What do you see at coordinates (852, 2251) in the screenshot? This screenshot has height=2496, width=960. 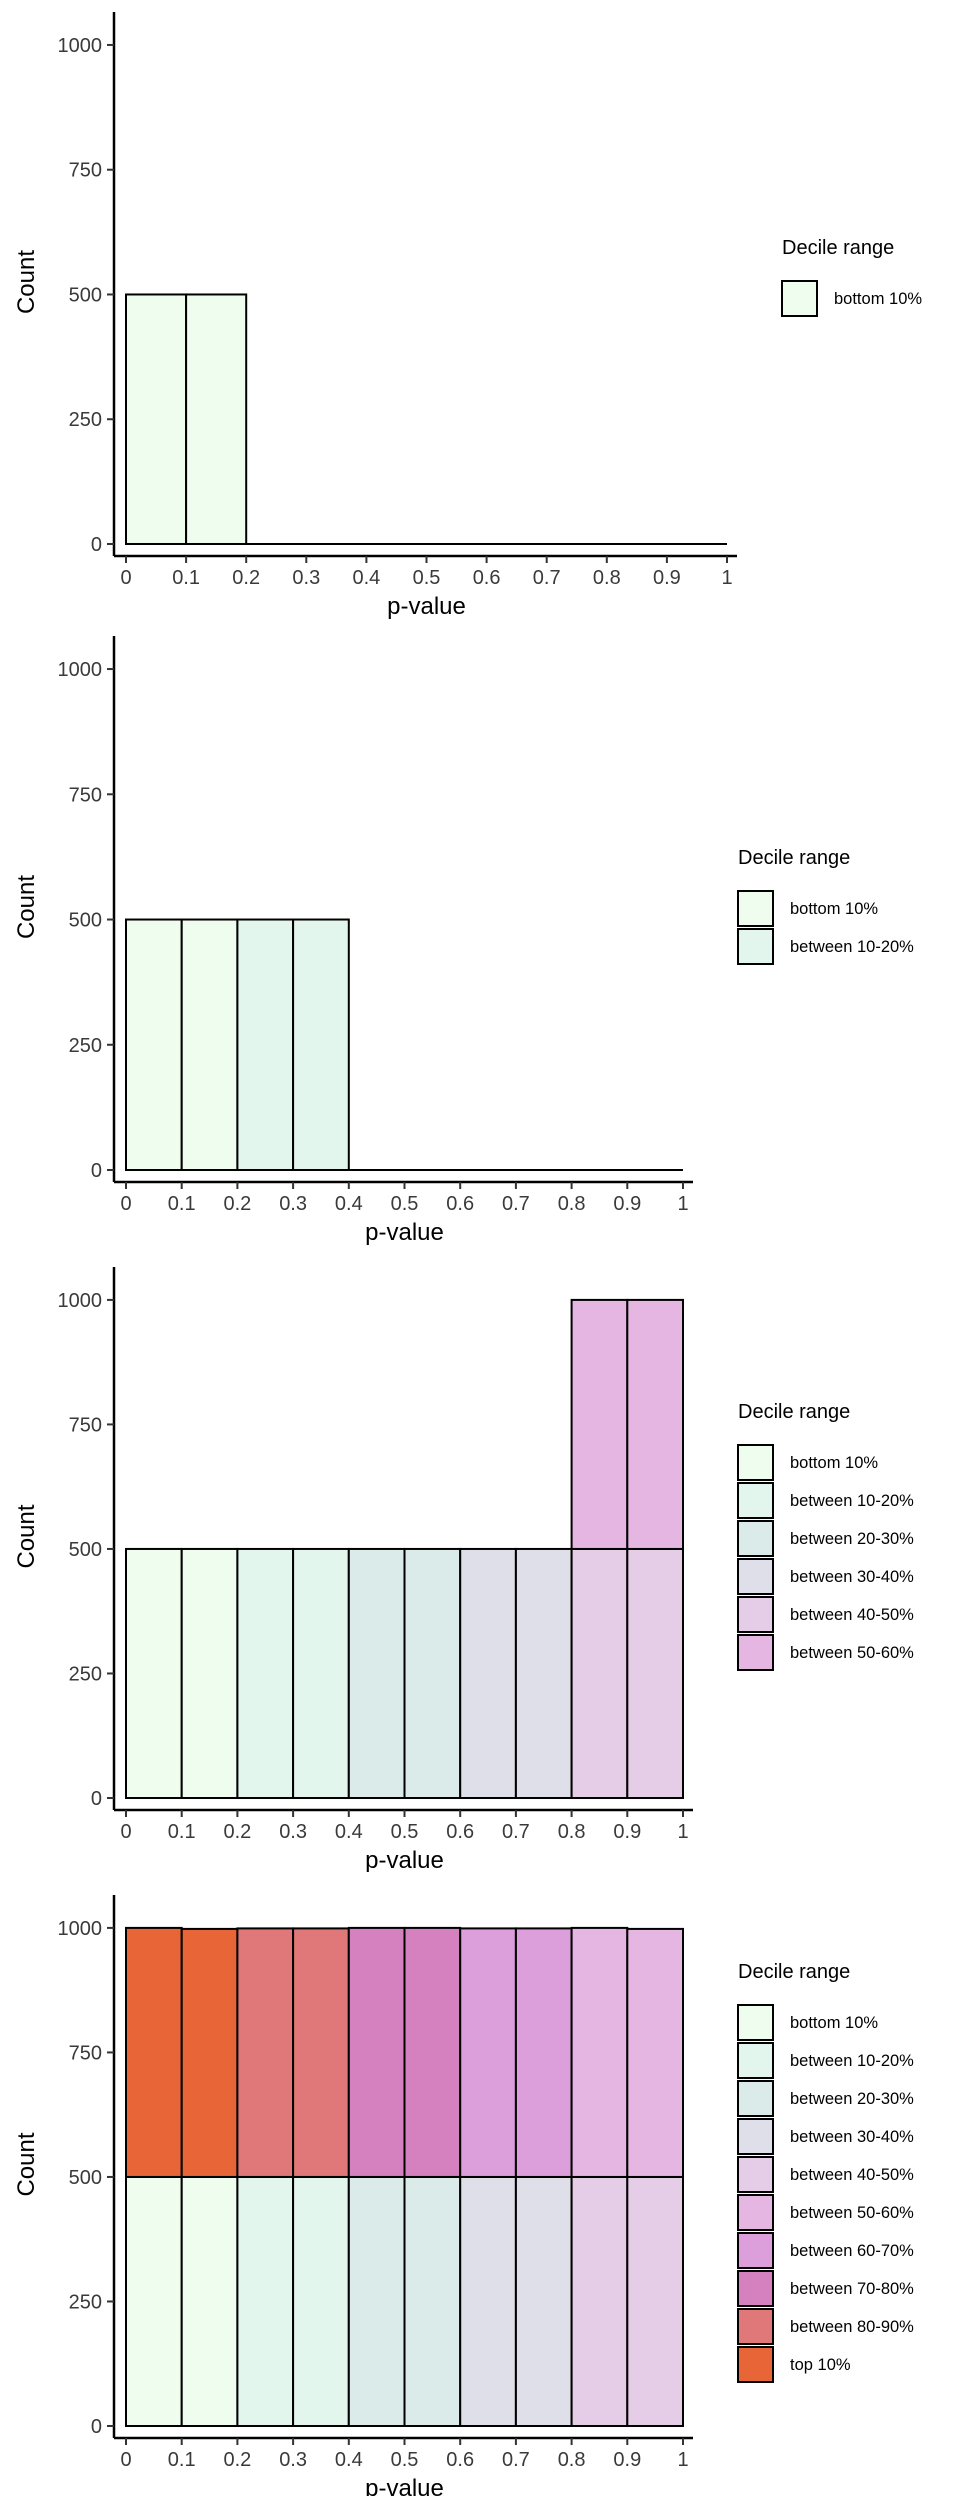 I see `legend-label-7: between 60-70%` at bounding box center [852, 2251].